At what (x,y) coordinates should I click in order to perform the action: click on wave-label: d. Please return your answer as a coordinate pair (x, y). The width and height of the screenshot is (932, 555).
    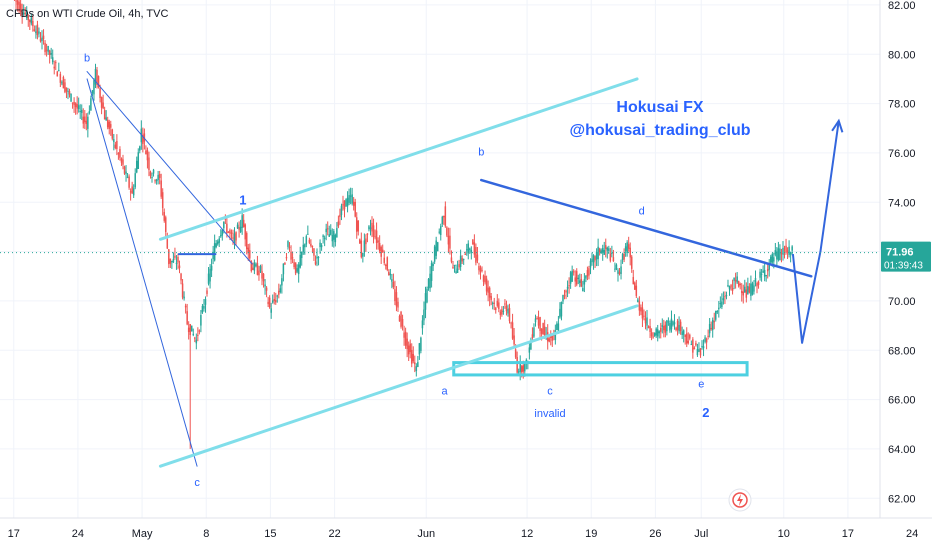
    Looking at the image, I should click on (642, 212).